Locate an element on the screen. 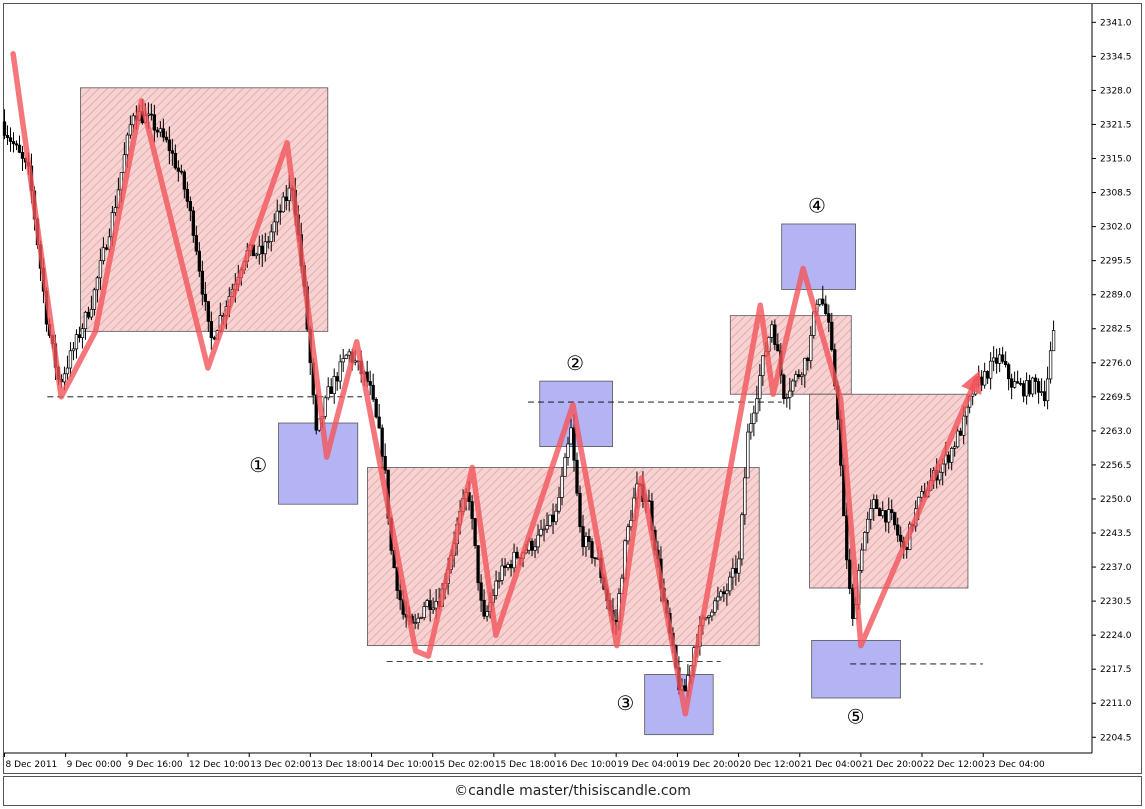  x-tick-label: 22 Dec 12:00 is located at coordinates (953, 765).